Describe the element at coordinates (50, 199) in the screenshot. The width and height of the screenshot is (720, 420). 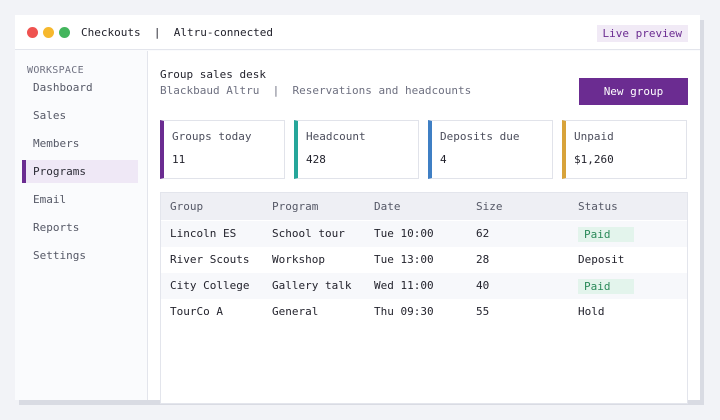
I see `sidebar-item-email: Email` at that location.